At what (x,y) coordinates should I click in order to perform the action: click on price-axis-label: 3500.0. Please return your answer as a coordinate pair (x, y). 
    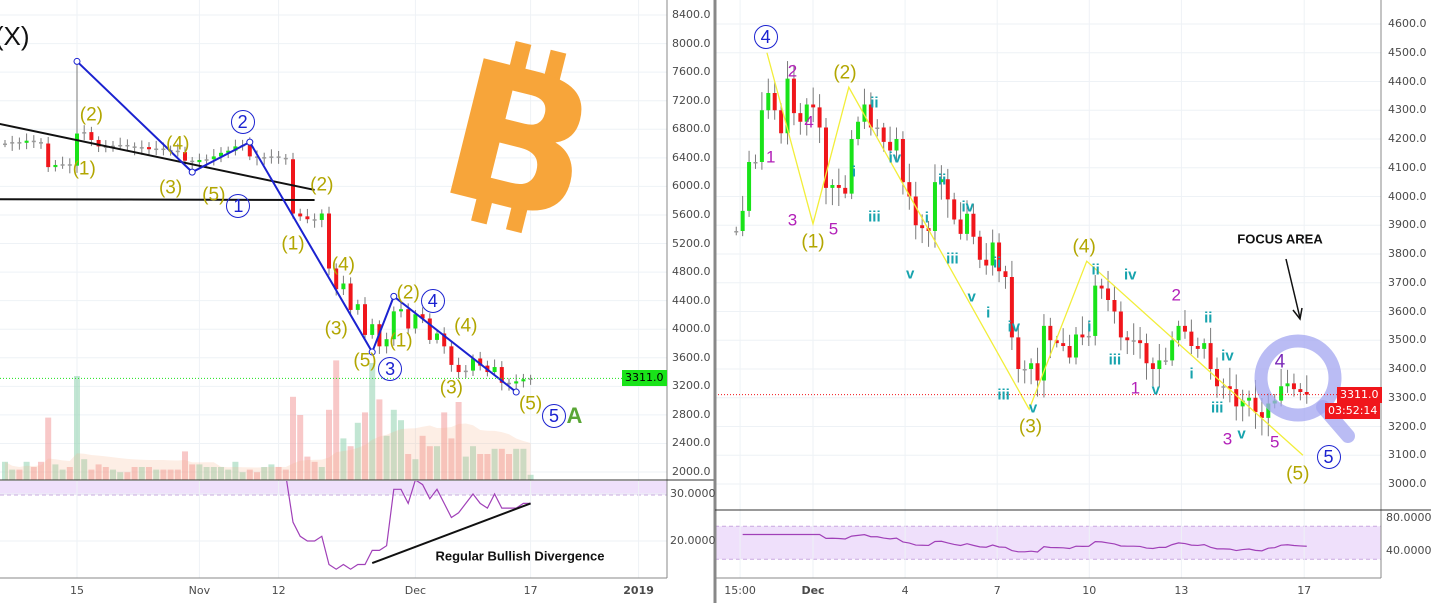
    Looking at the image, I should click on (1407, 340).